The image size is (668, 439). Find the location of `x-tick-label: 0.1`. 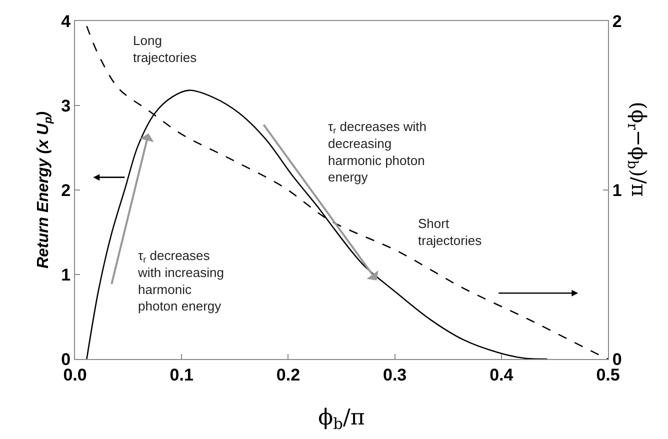

x-tick-label: 0.1 is located at coordinates (182, 374).